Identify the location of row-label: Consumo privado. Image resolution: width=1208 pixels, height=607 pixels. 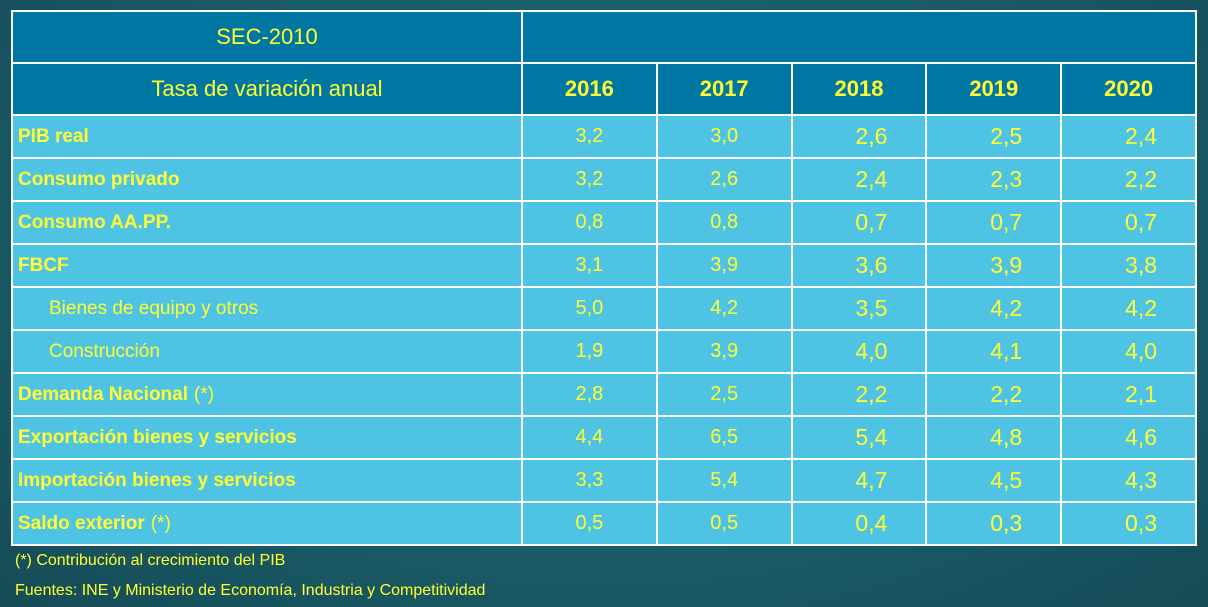
(99, 179).